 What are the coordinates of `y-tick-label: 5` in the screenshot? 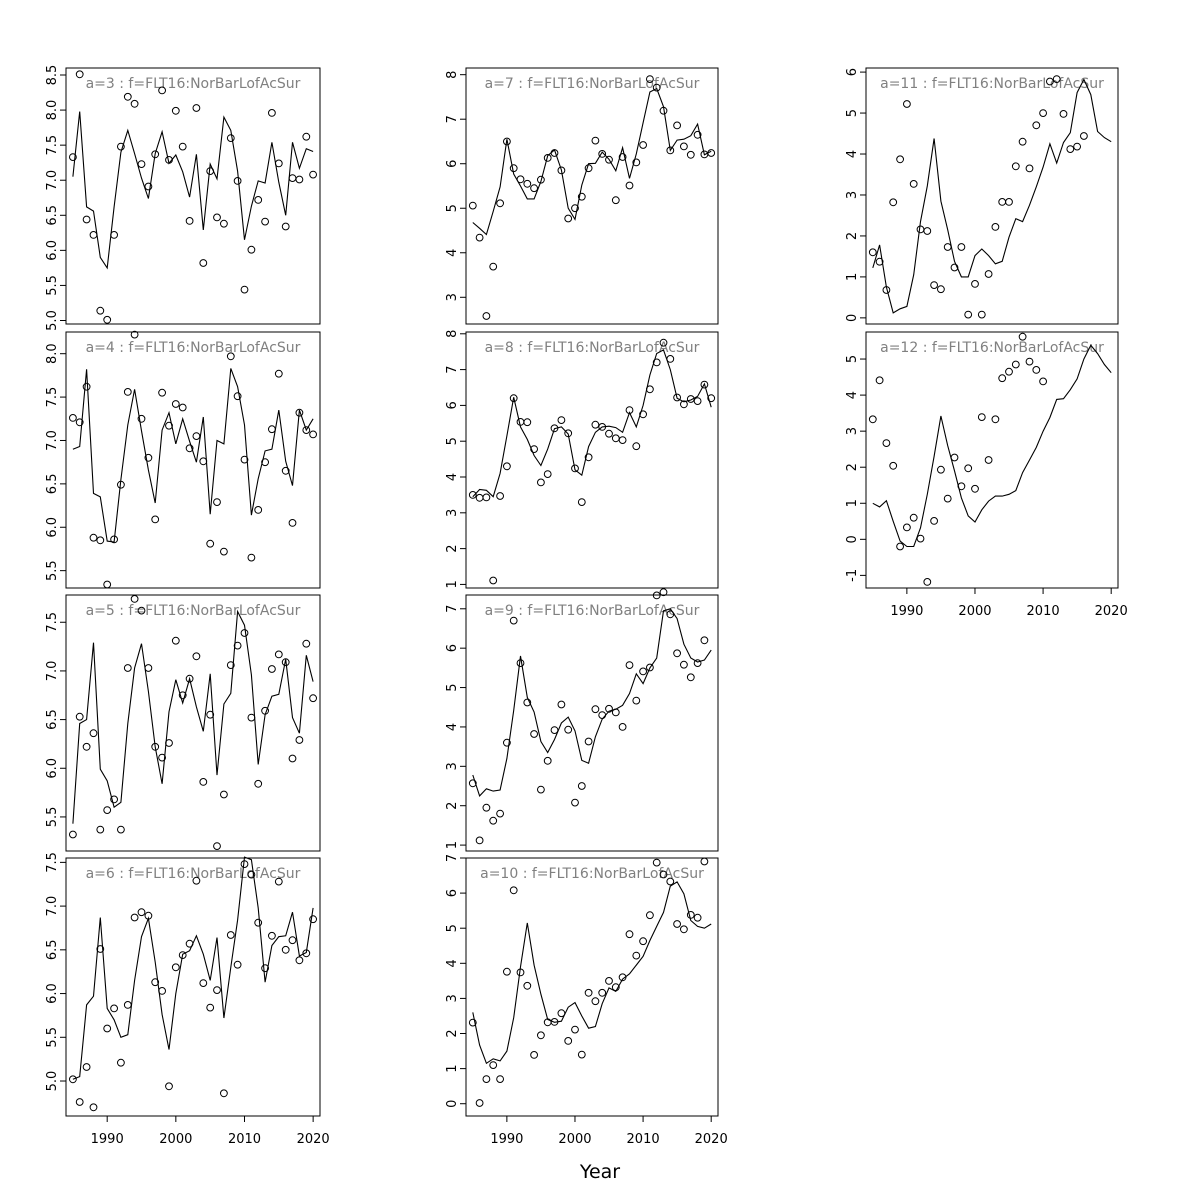 It's located at (452, 208).